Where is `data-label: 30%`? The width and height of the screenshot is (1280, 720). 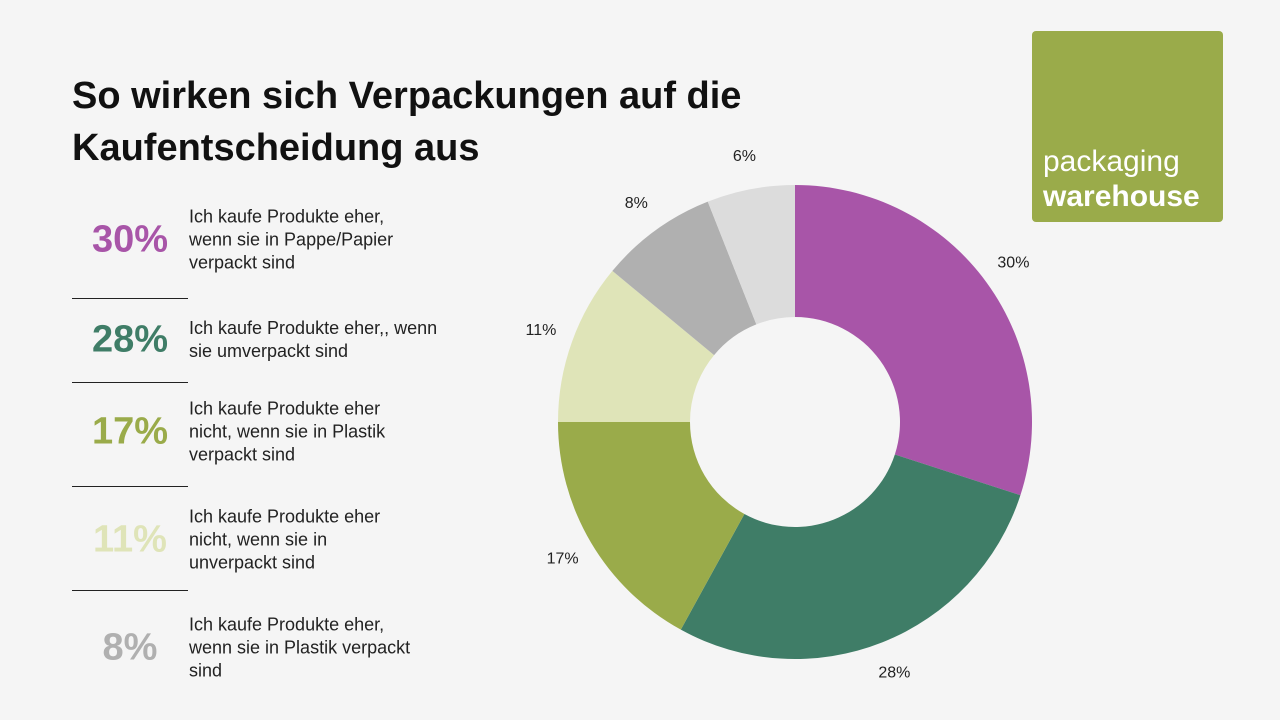
data-label: 30% is located at coordinates (1013, 263).